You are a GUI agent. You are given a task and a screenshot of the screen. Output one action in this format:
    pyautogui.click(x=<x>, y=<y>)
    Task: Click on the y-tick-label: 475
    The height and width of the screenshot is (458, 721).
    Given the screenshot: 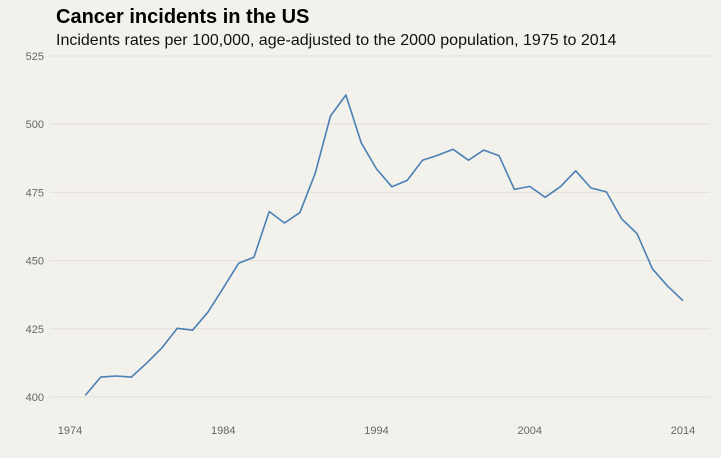 What is the action you would take?
    pyautogui.click(x=35, y=193)
    